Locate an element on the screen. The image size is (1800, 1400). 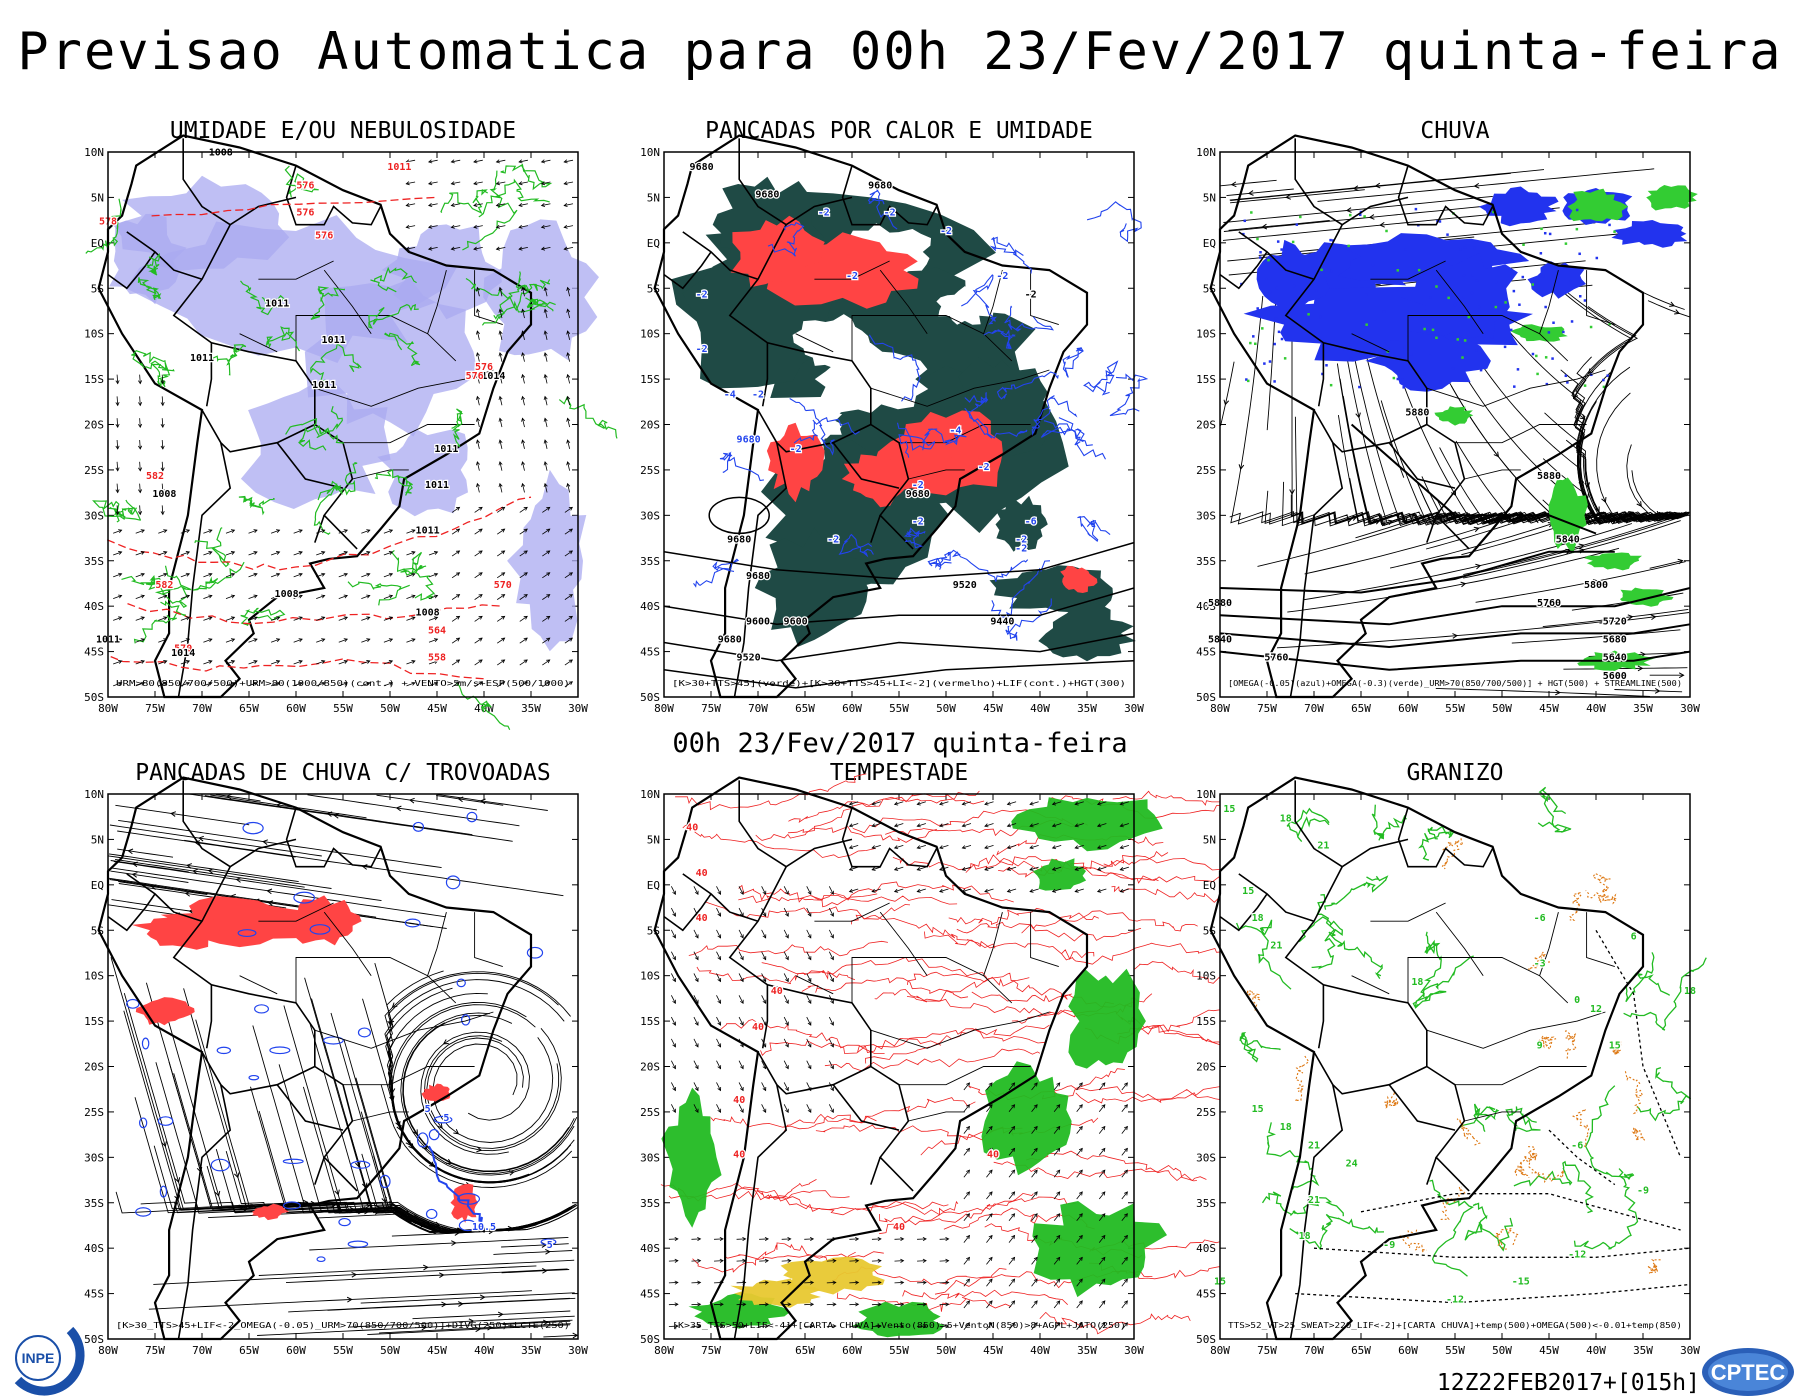
lon-tick-label: 45W is located at coordinates (993, 708).